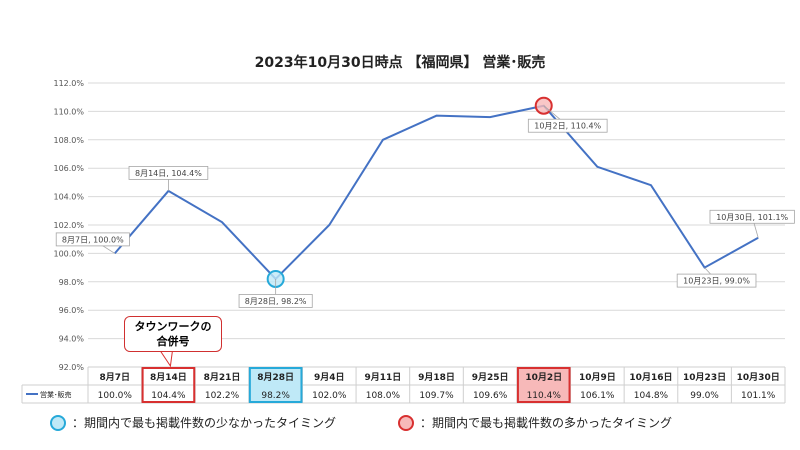 This screenshot has width=800, height=450. I want to click on table-category-label: 8月7日, so click(115, 377).